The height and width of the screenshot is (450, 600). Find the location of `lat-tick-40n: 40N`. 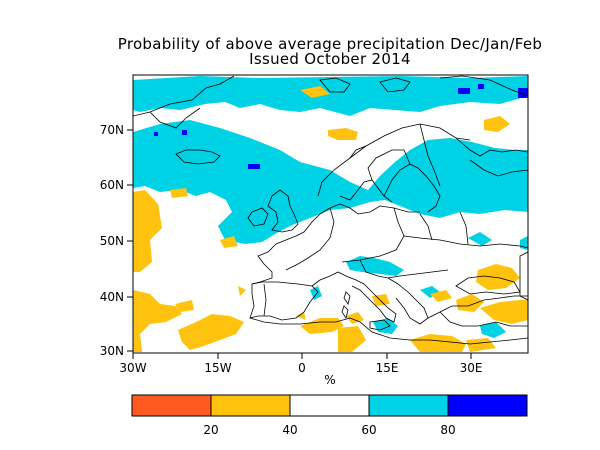

lat-tick-40n: 40N is located at coordinates (112, 297).